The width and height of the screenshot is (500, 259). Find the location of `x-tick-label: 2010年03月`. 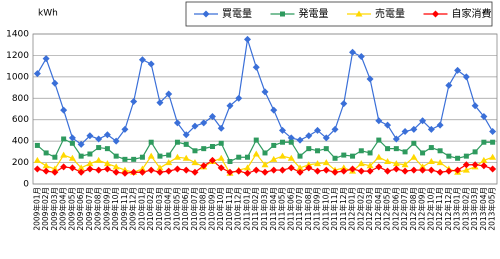

x-tick-label: 2010年03月 is located at coordinates (159, 209).